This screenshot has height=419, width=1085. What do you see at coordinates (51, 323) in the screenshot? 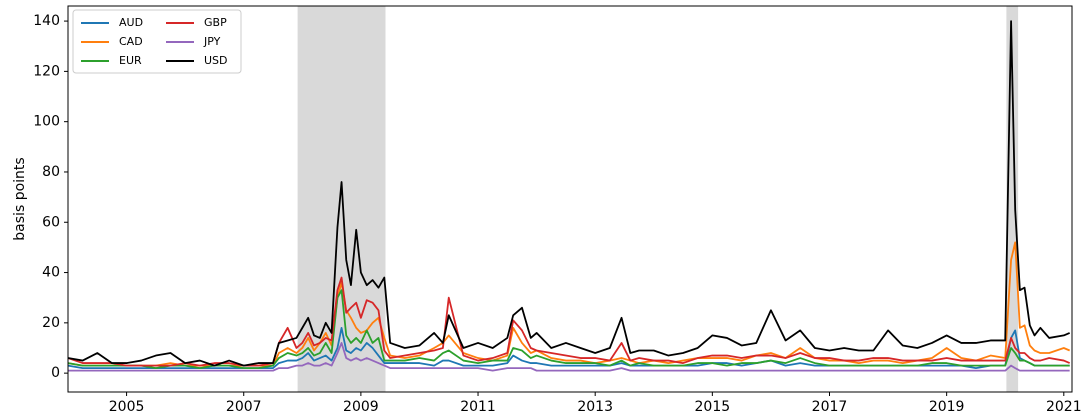
I see `y-tick-label: 20` at bounding box center [51, 323].